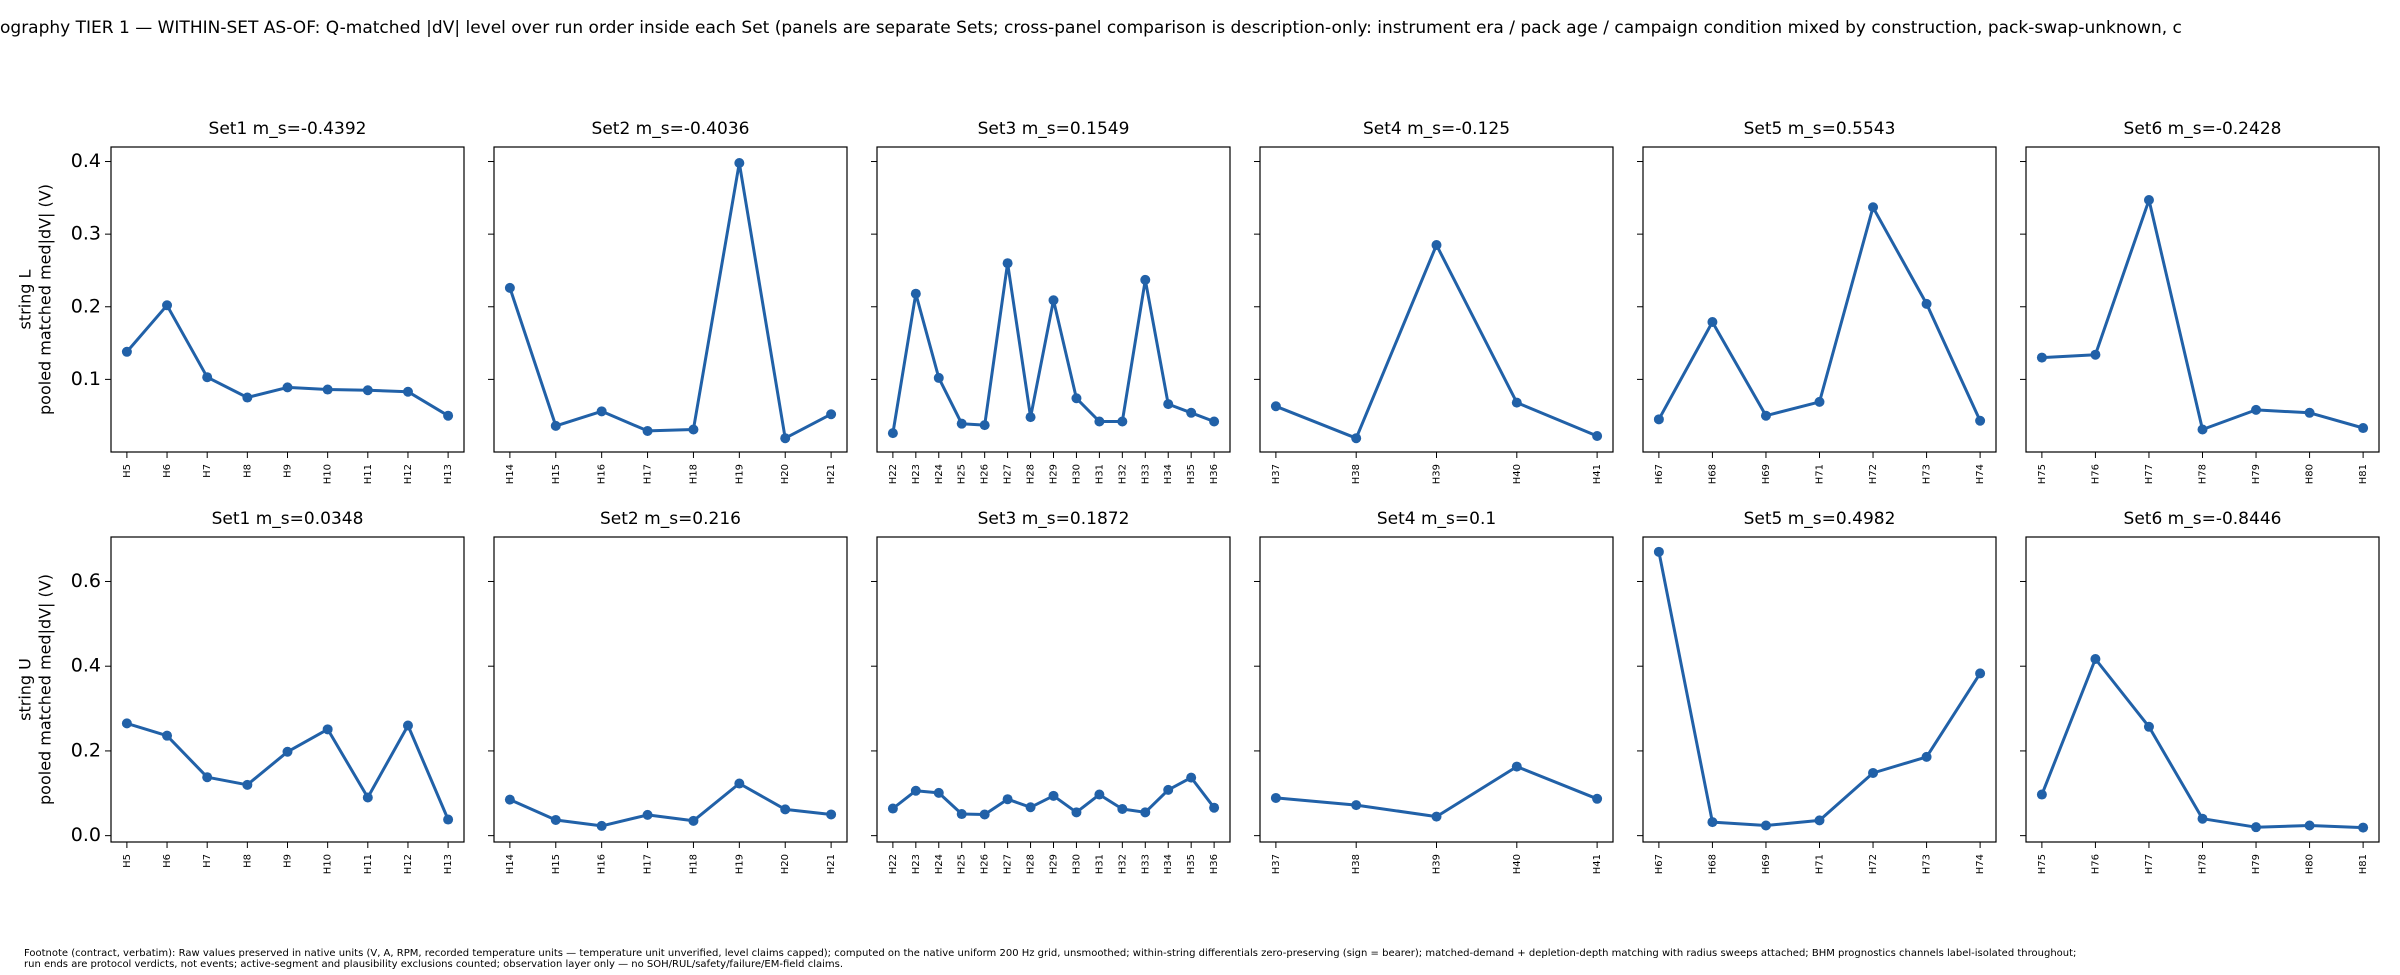 The image size is (2400, 975). I want to click on y-tick-label: 0.2, so click(86, 750).